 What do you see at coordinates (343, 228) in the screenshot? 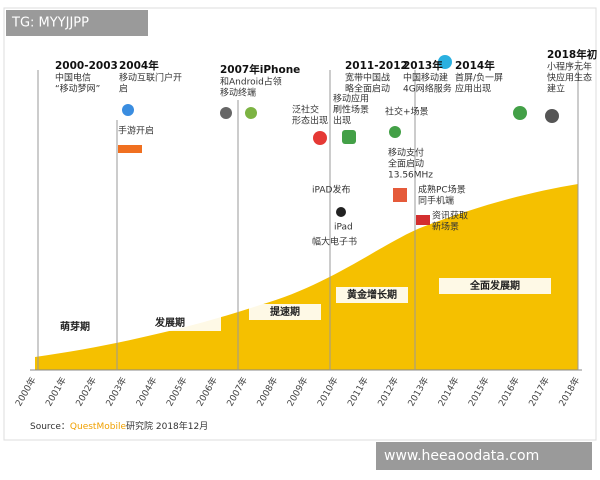
I see `note-text: iPad` at bounding box center [343, 228].